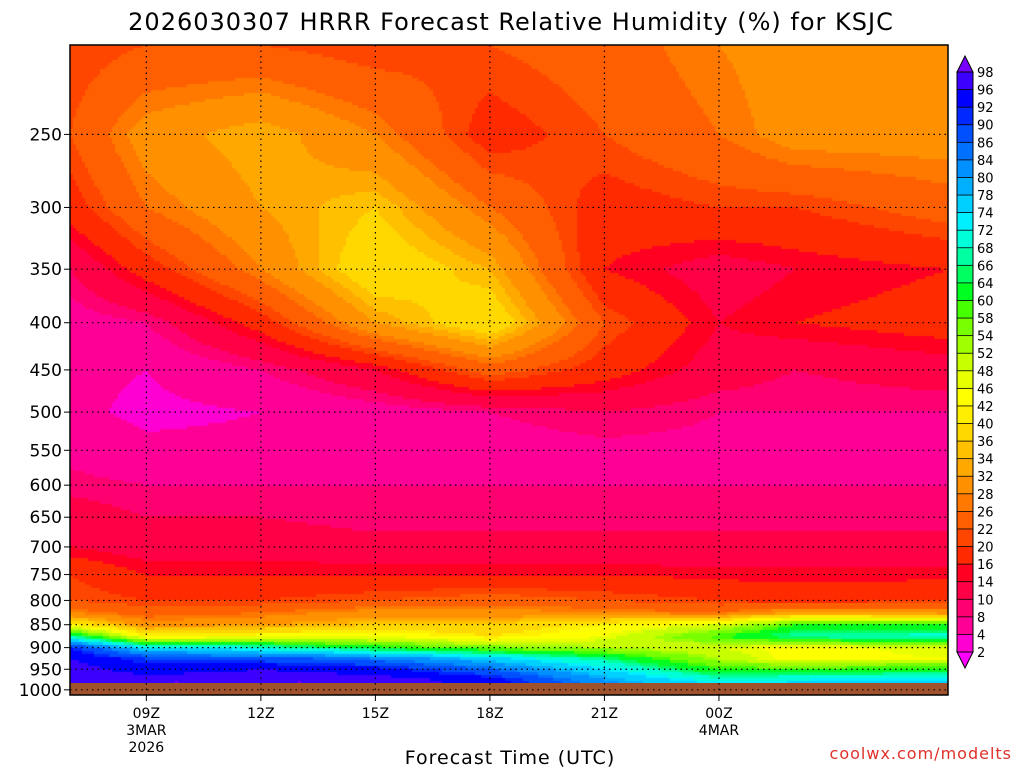  I want to click on x-tick-label: 12Z, so click(260, 714).